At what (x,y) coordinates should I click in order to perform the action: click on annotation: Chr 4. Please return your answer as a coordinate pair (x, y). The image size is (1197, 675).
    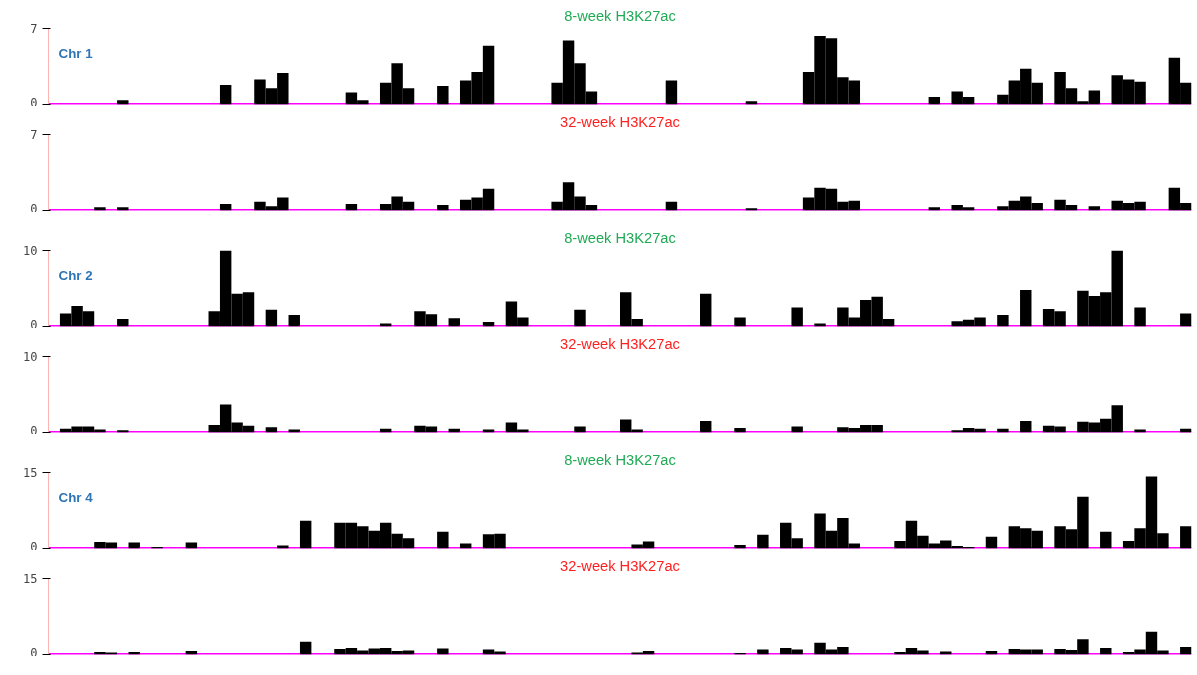
    Looking at the image, I should click on (76, 497).